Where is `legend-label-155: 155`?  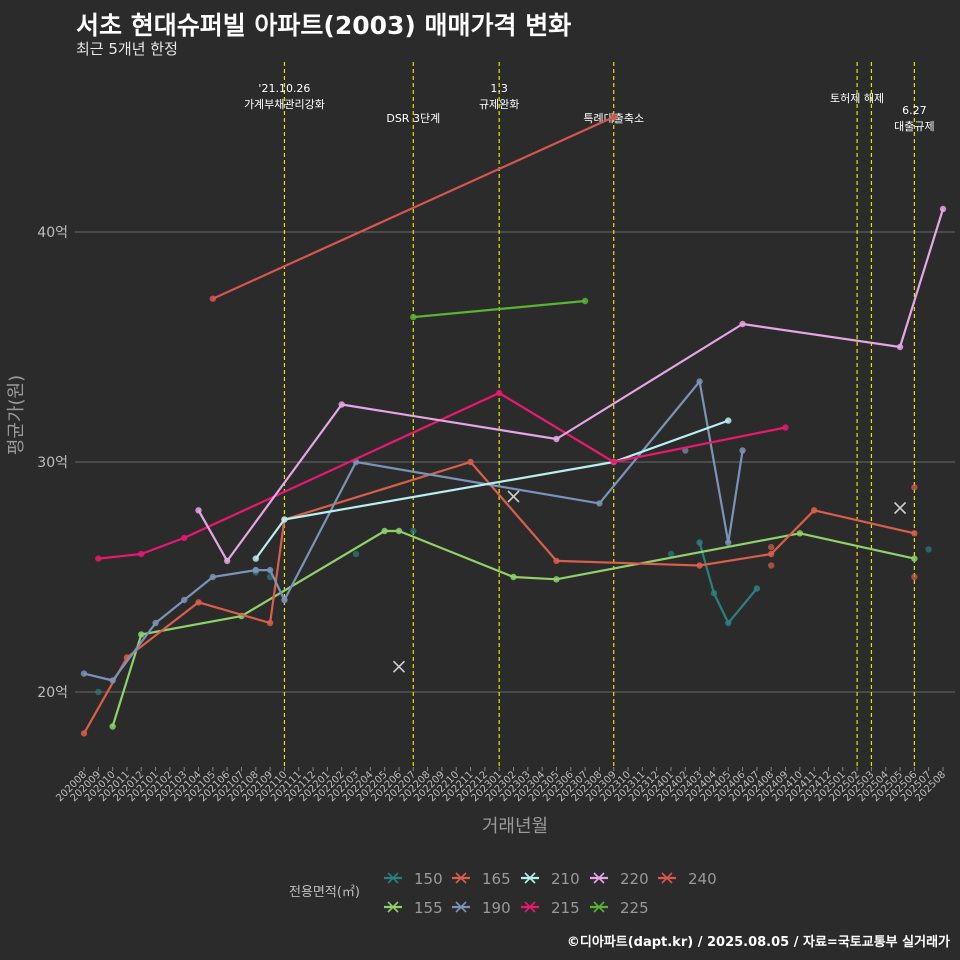 legend-label-155: 155 is located at coordinates (428, 908).